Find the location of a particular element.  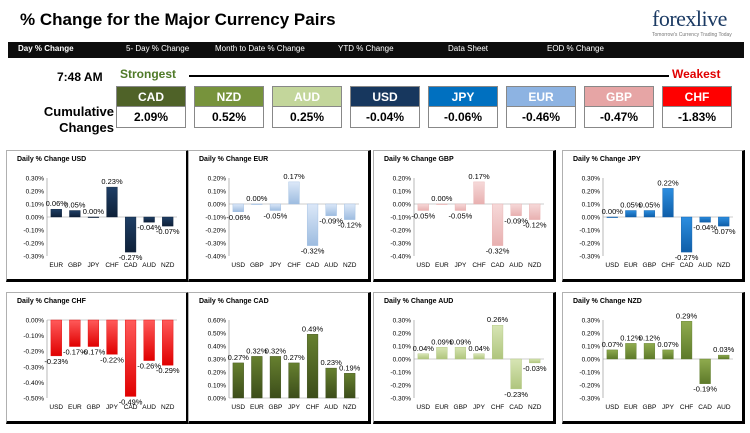

tab-eod-change: EOD % Change is located at coordinates (575, 48).